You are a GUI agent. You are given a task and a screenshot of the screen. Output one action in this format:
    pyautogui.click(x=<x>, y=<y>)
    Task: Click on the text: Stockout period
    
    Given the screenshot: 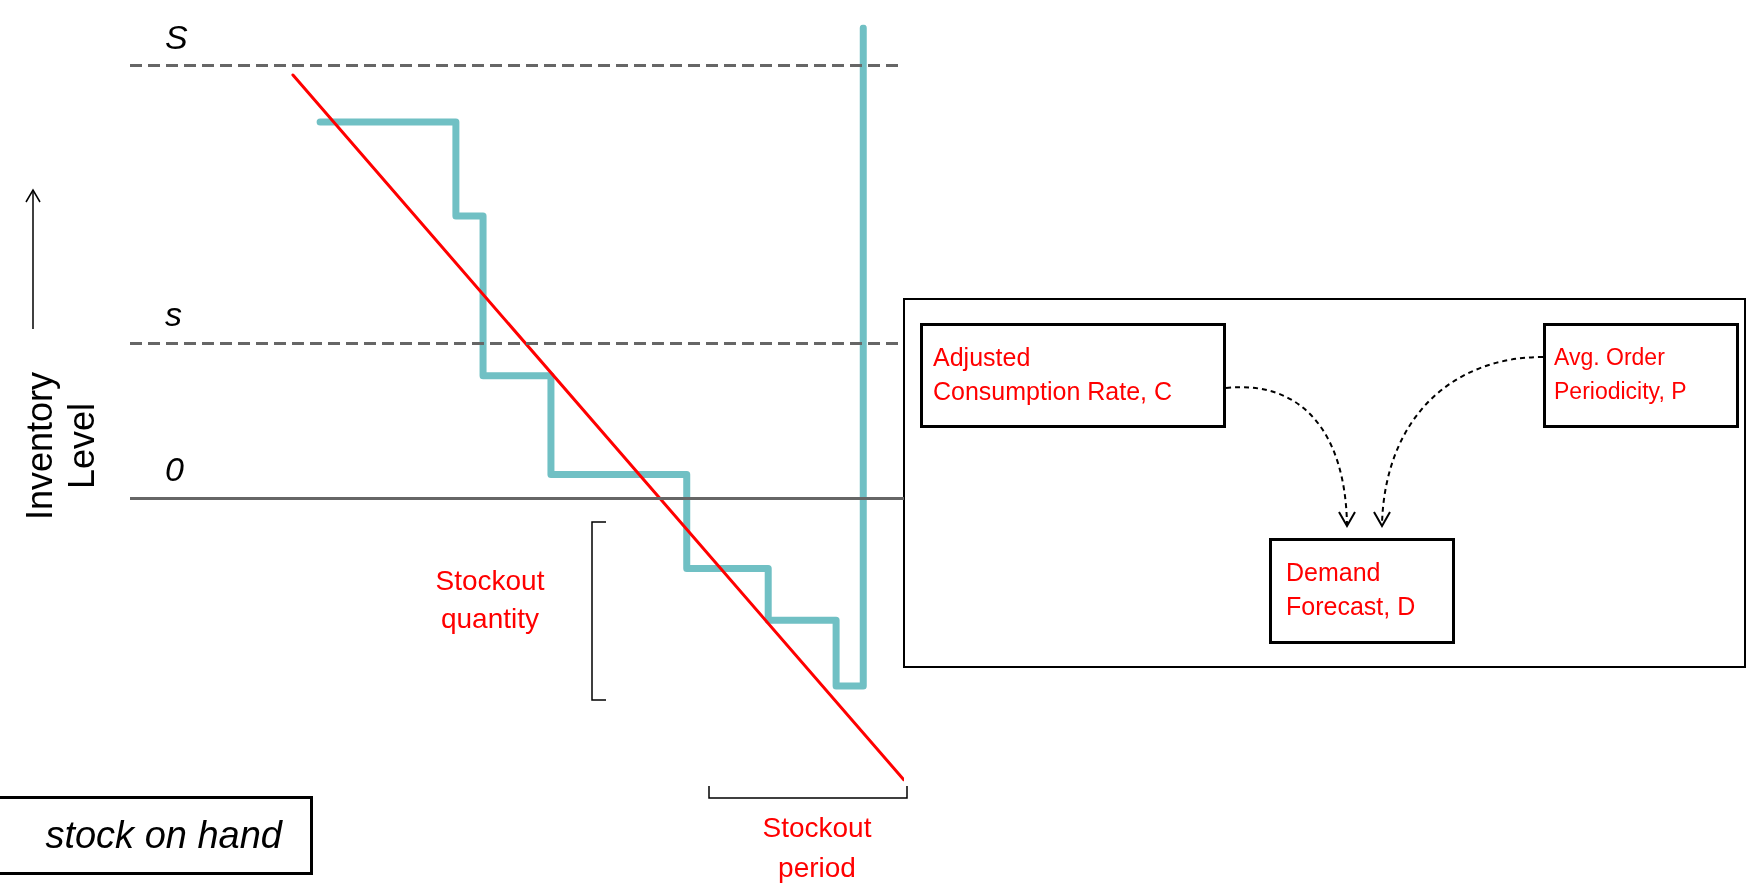 What is the action you would take?
    pyautogui.click(x=817, y=848)
    